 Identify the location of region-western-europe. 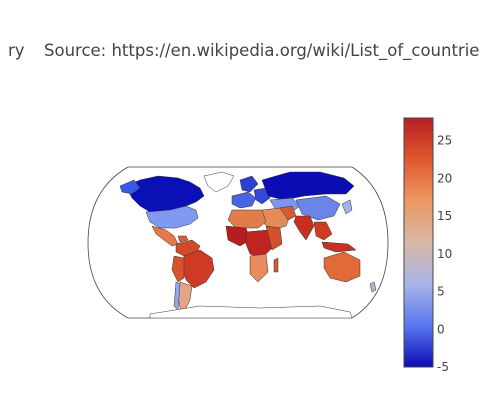
(244, 200).